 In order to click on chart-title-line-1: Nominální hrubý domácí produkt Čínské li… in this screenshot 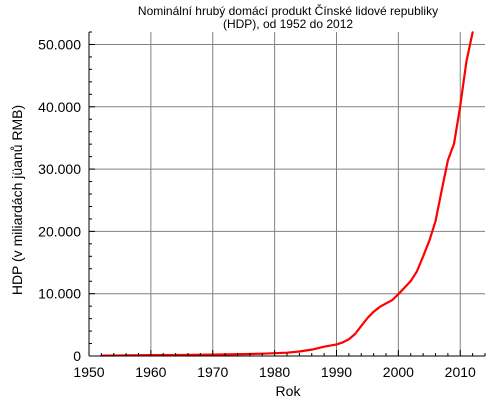, I will do `click(288, 10)`.